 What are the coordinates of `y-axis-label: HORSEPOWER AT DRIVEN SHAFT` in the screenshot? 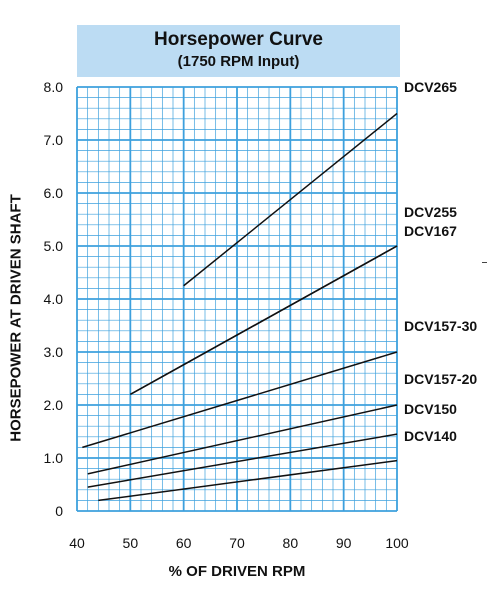 It's located at (16, 318).